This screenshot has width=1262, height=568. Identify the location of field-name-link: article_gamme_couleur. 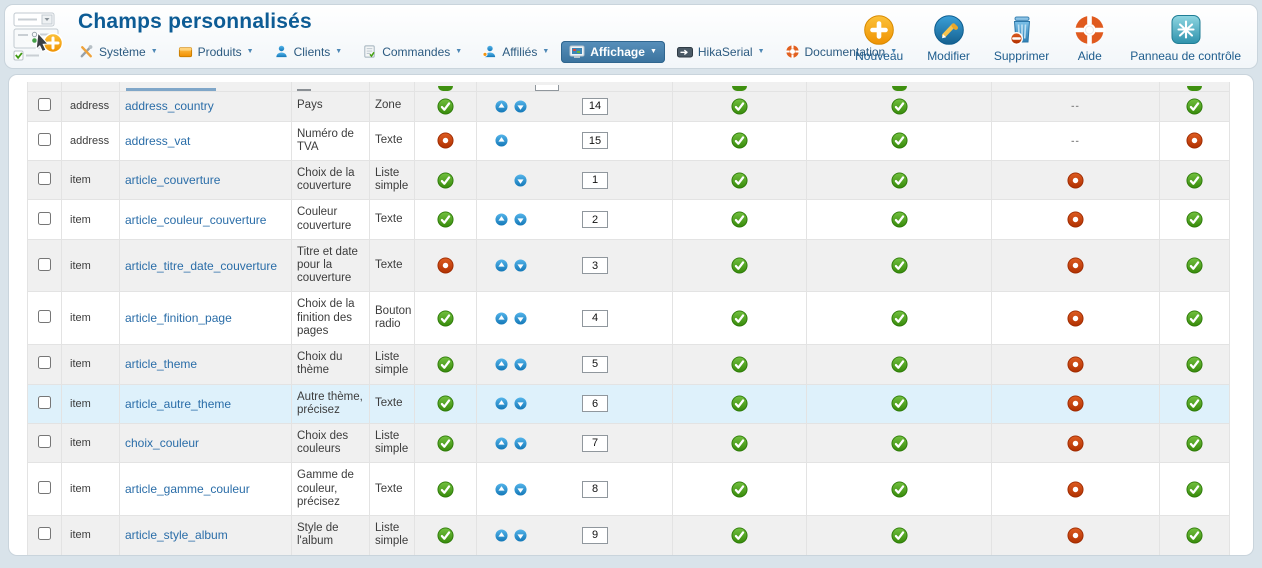
(187, 489).